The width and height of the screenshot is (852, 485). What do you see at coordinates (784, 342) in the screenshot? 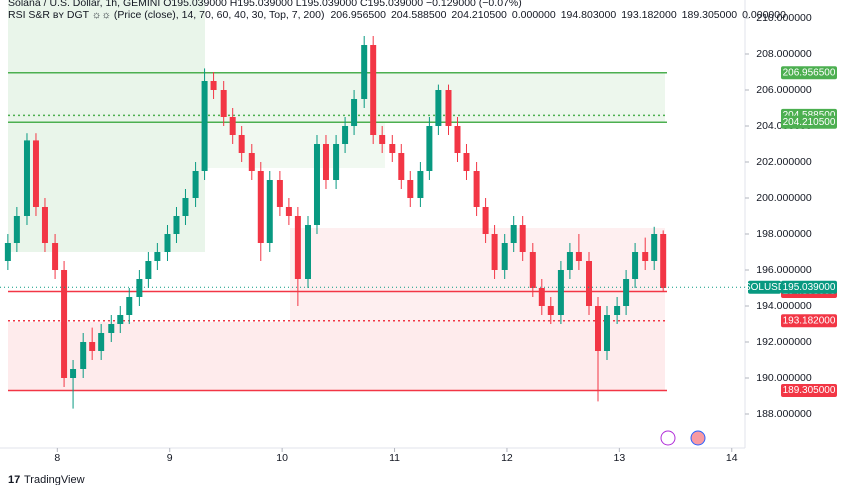
I see `y-tick-label: 192.000000` at bounding box center [784, 342].